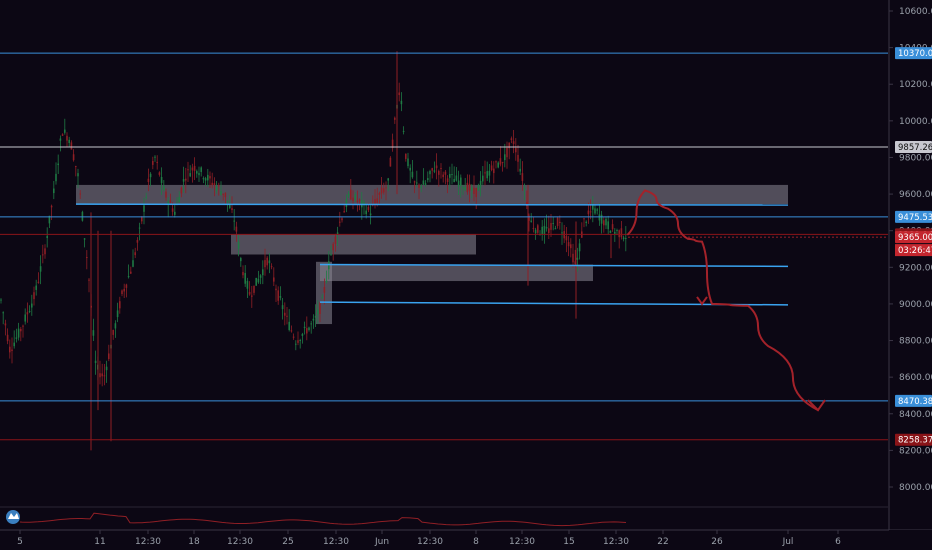  What do you see at coordinates (838, 542) in the screenshot?
I see `x-tick-label-16: 6` at bounding box center [838, 542].